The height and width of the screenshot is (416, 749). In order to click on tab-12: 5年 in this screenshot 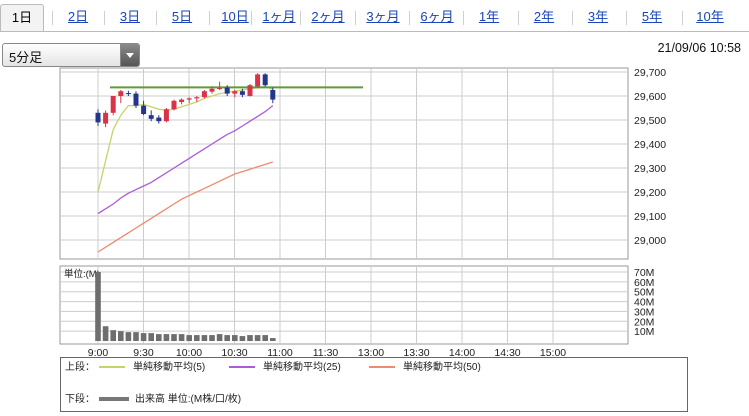, I will do `click(652, 16)`.